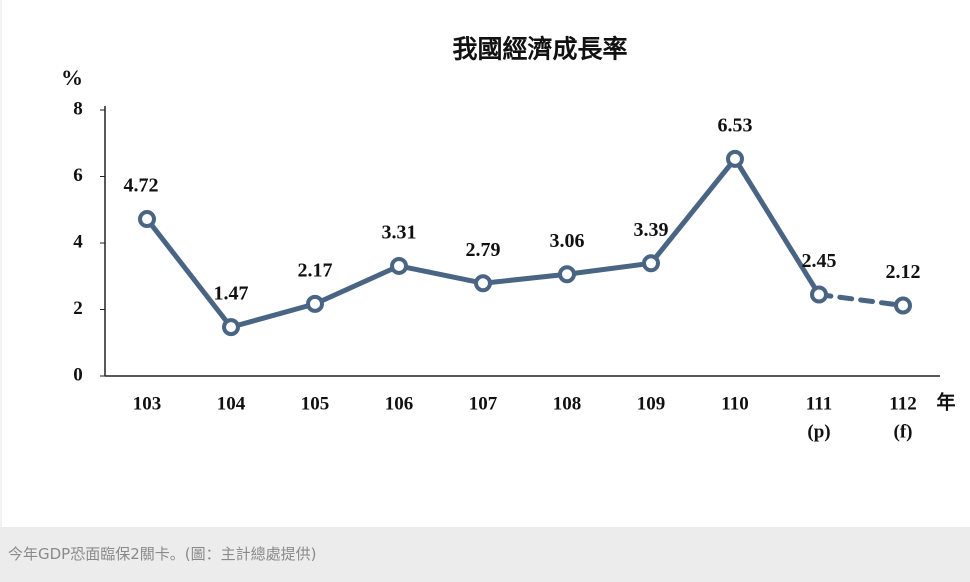  I want to click on x-tick-label: 105, so click(315, 403).